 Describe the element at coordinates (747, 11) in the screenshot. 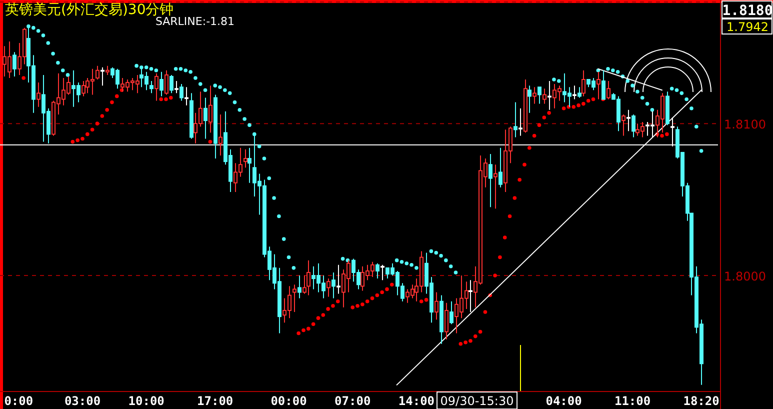

I see `y-tick-label: 1.8180` at that location.